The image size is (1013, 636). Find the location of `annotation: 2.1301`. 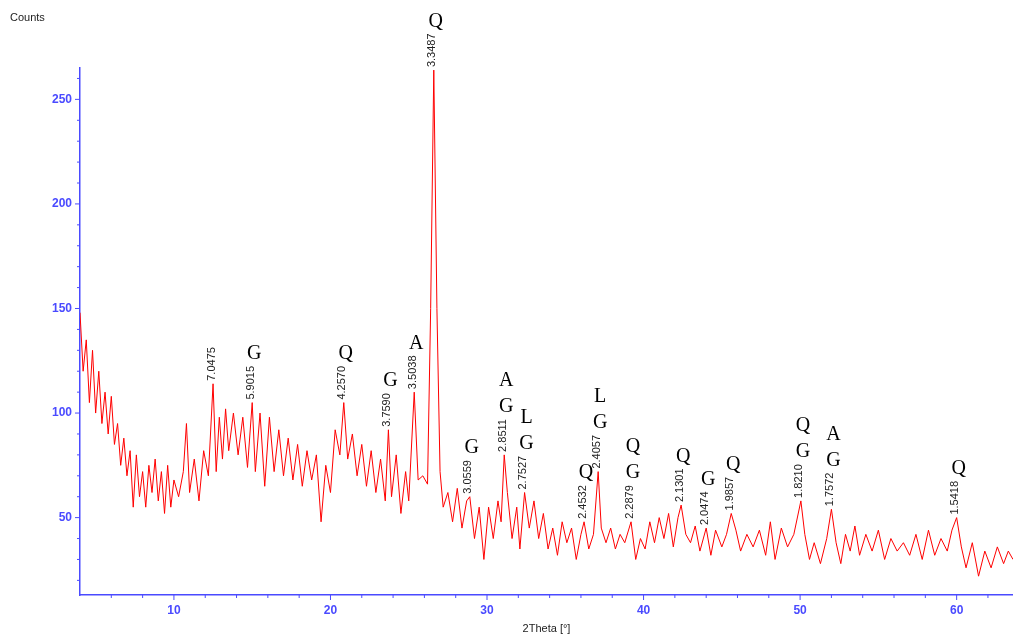

annotation: 2.1301 is located at coordinates (678, 485).